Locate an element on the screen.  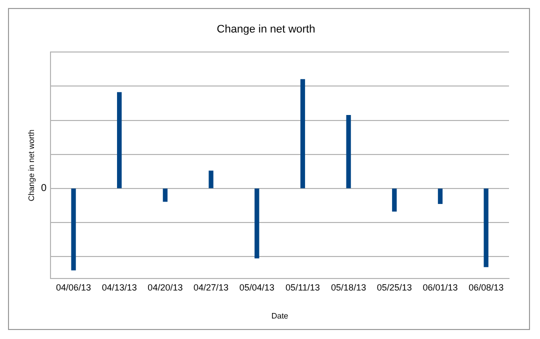
x-tick-label: 04/06/13 is located at coordinates (74, 287).